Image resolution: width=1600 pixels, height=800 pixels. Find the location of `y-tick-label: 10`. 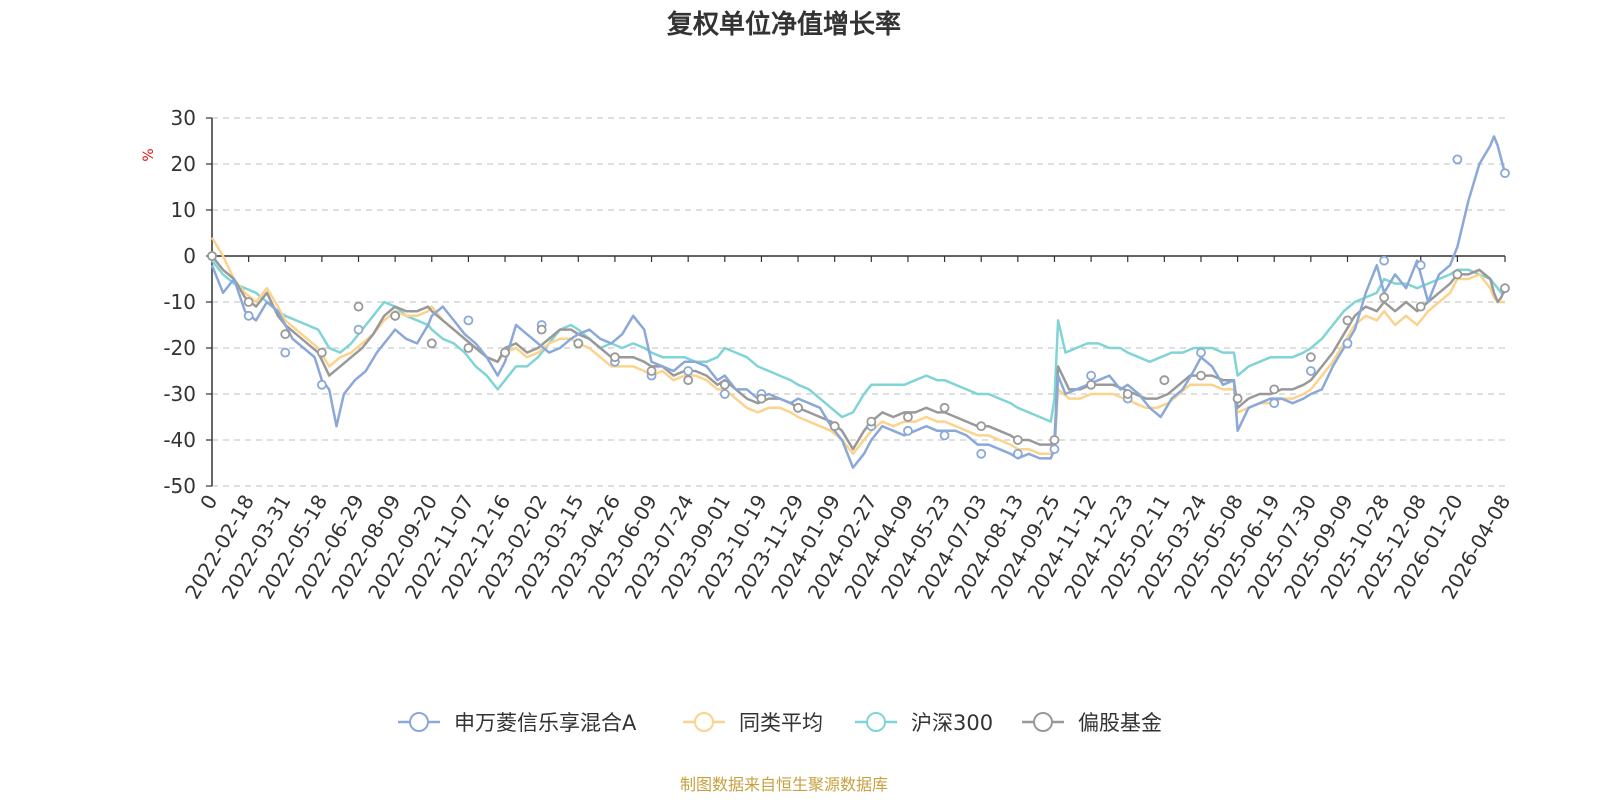

y-tick-label: 10 is located at coordinates (183, 210).